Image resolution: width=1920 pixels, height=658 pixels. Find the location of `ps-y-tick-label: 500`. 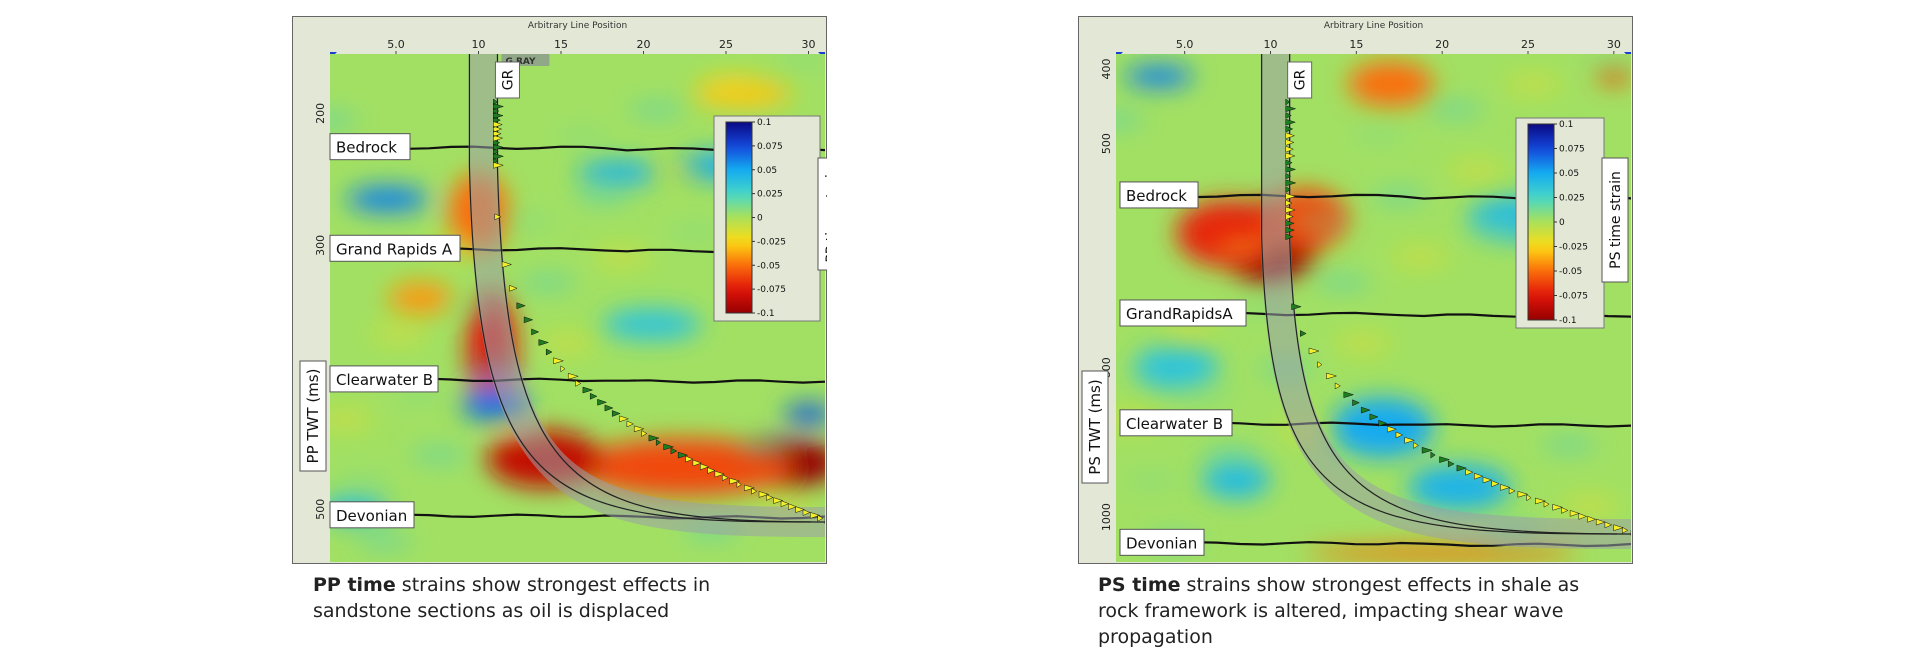

ps-y-tick-label: 500 is located at coordinates (1106, 143).